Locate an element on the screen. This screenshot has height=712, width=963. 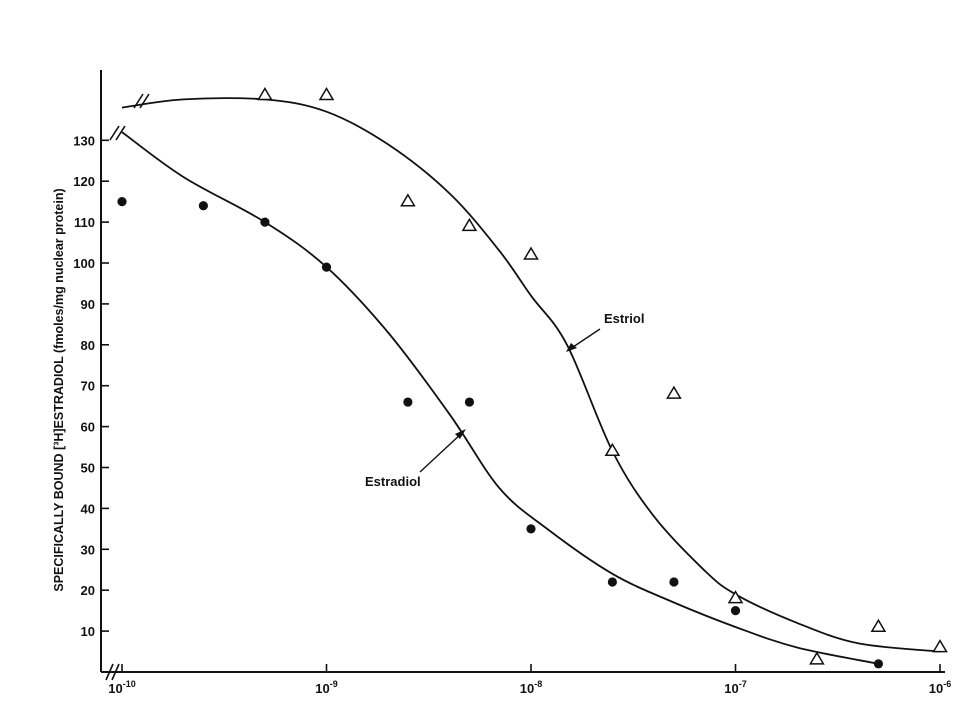
x-axis-break-mark is located at coordinates (112, 672).